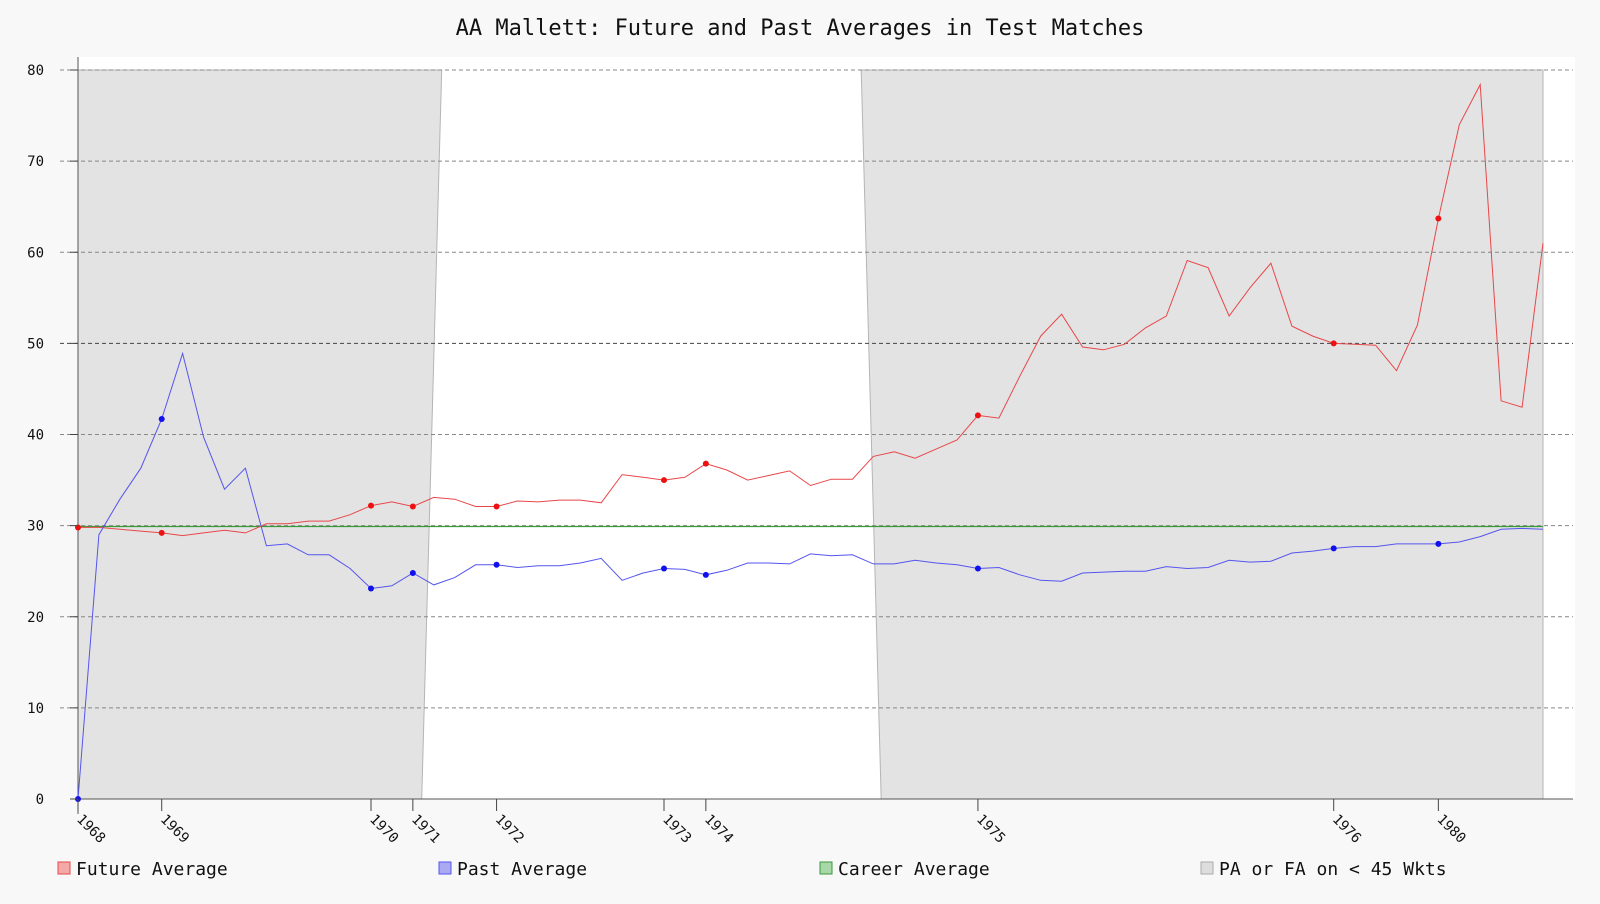  Describe the element at coordinates (35, 709) in the screenshot. I see `y-tick-label: 10` at that location.